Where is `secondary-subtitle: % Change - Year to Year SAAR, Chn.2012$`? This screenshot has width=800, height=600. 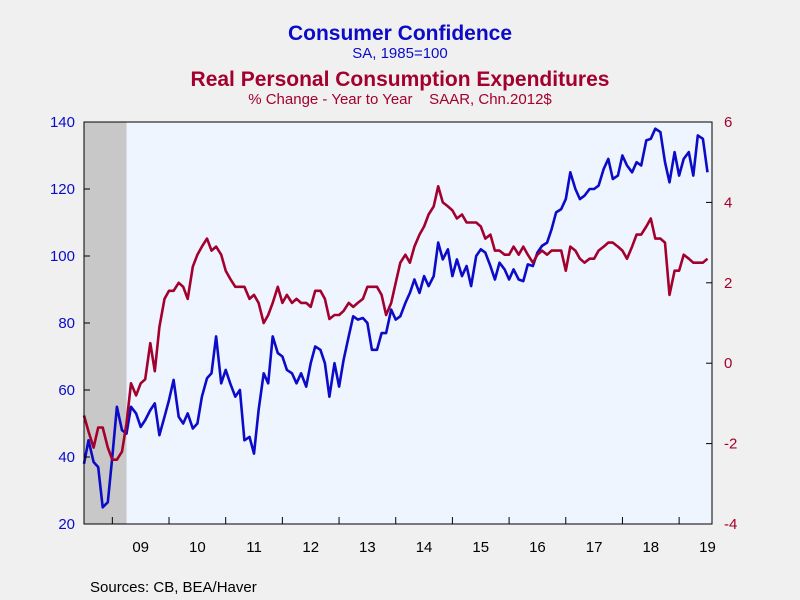 secondary-subtitle: % Change - Year to Year SAAR, Chn.2012$ is located at coordinates (400, 99).